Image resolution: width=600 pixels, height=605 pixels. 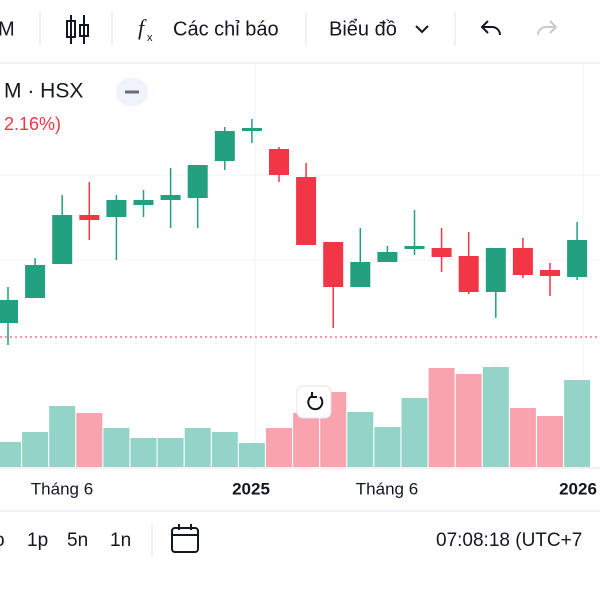 I want to click on toolbar-symbol: M, so click(x=7, y=29).